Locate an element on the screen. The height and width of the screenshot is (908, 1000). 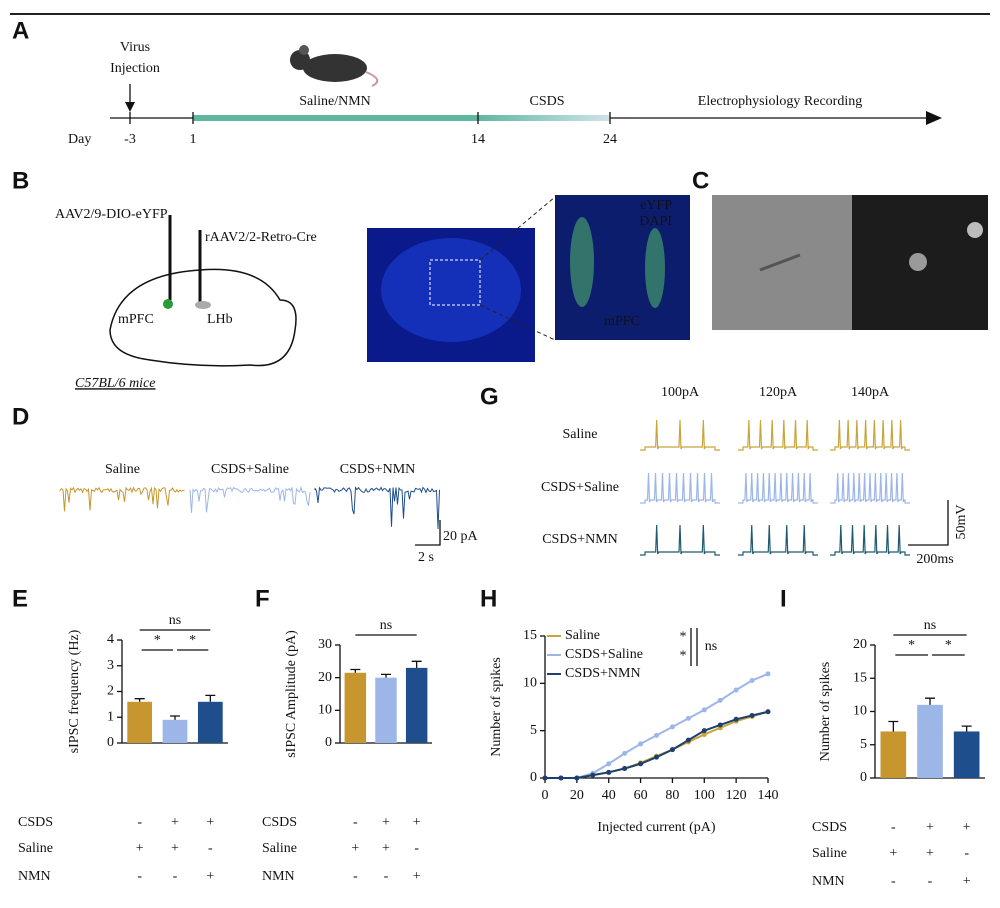
y-axis-label: Number of spikes is located at coordinates (496, 707).